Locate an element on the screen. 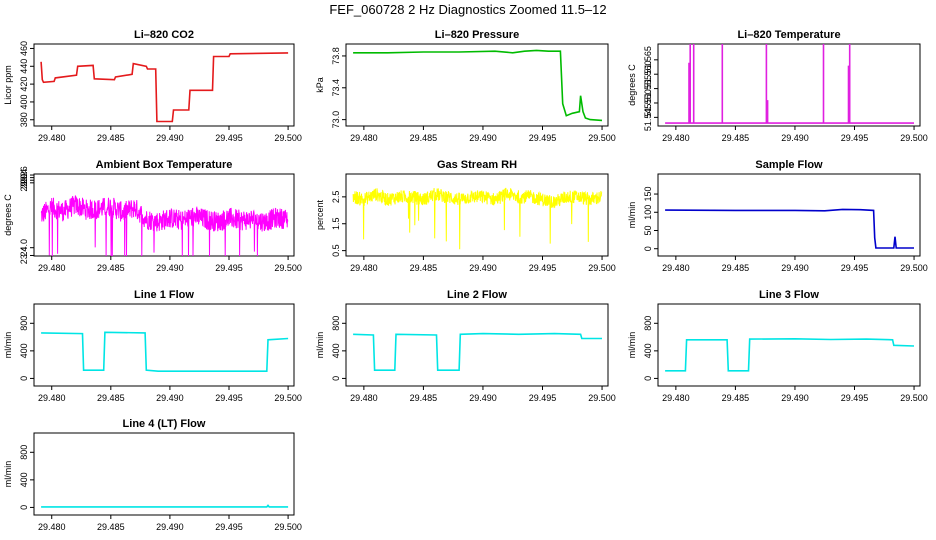 This screenshot has height=540, width=936. panel-title: Line 2 Flow is located at coordinates (477, 295).